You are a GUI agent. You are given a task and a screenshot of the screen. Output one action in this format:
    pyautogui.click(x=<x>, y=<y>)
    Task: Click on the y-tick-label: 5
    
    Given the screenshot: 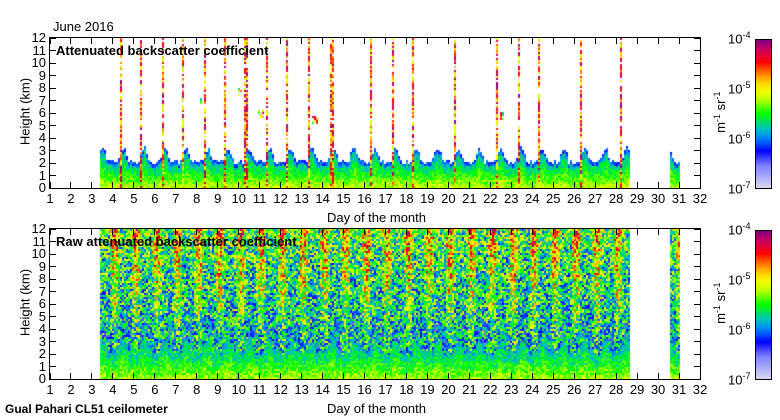 What is the action you would take?
    pyautogui.click(x=42, y=125)
    